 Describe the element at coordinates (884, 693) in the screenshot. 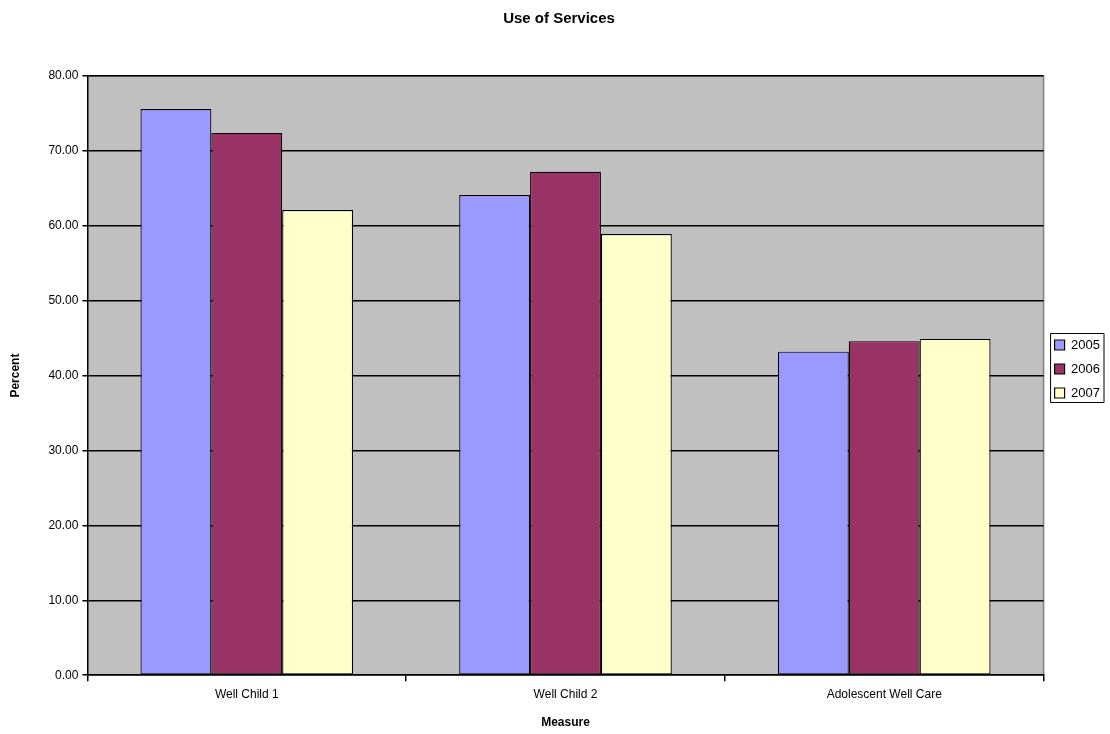

I see `x-tick-label: Adolescent Well Care` at that location.